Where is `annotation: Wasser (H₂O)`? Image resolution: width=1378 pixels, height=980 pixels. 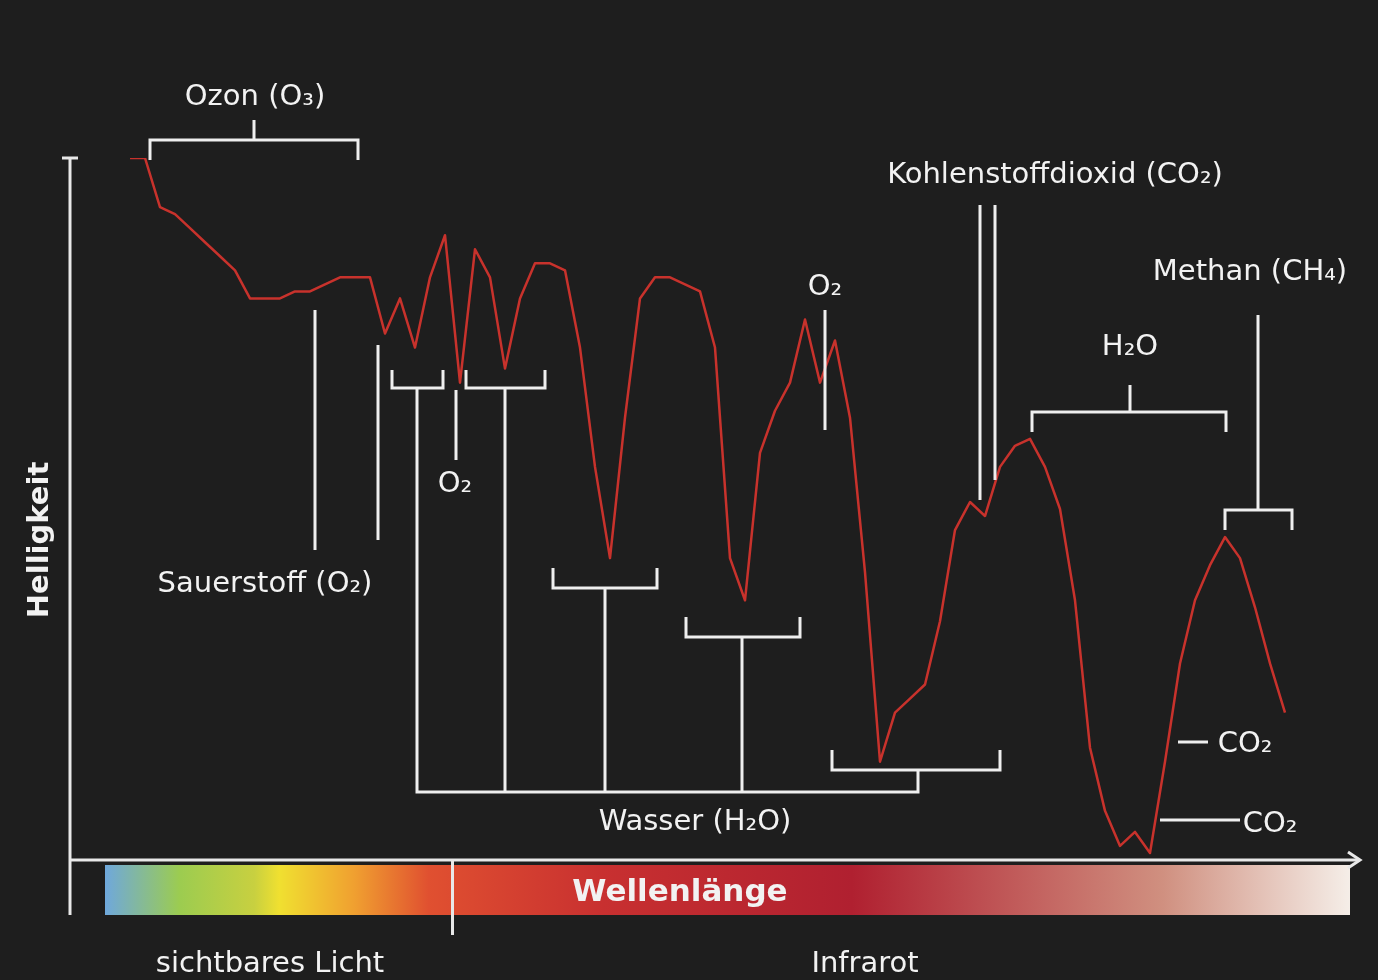 annotation: Wasser (H₂O) is located at coordinates (695, 820).